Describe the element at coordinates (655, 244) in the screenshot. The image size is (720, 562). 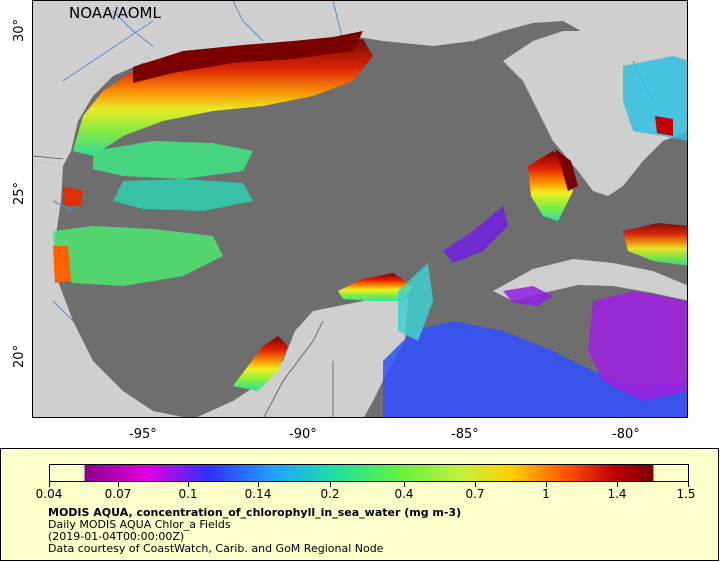
I see `chl-bahamas` at that location.